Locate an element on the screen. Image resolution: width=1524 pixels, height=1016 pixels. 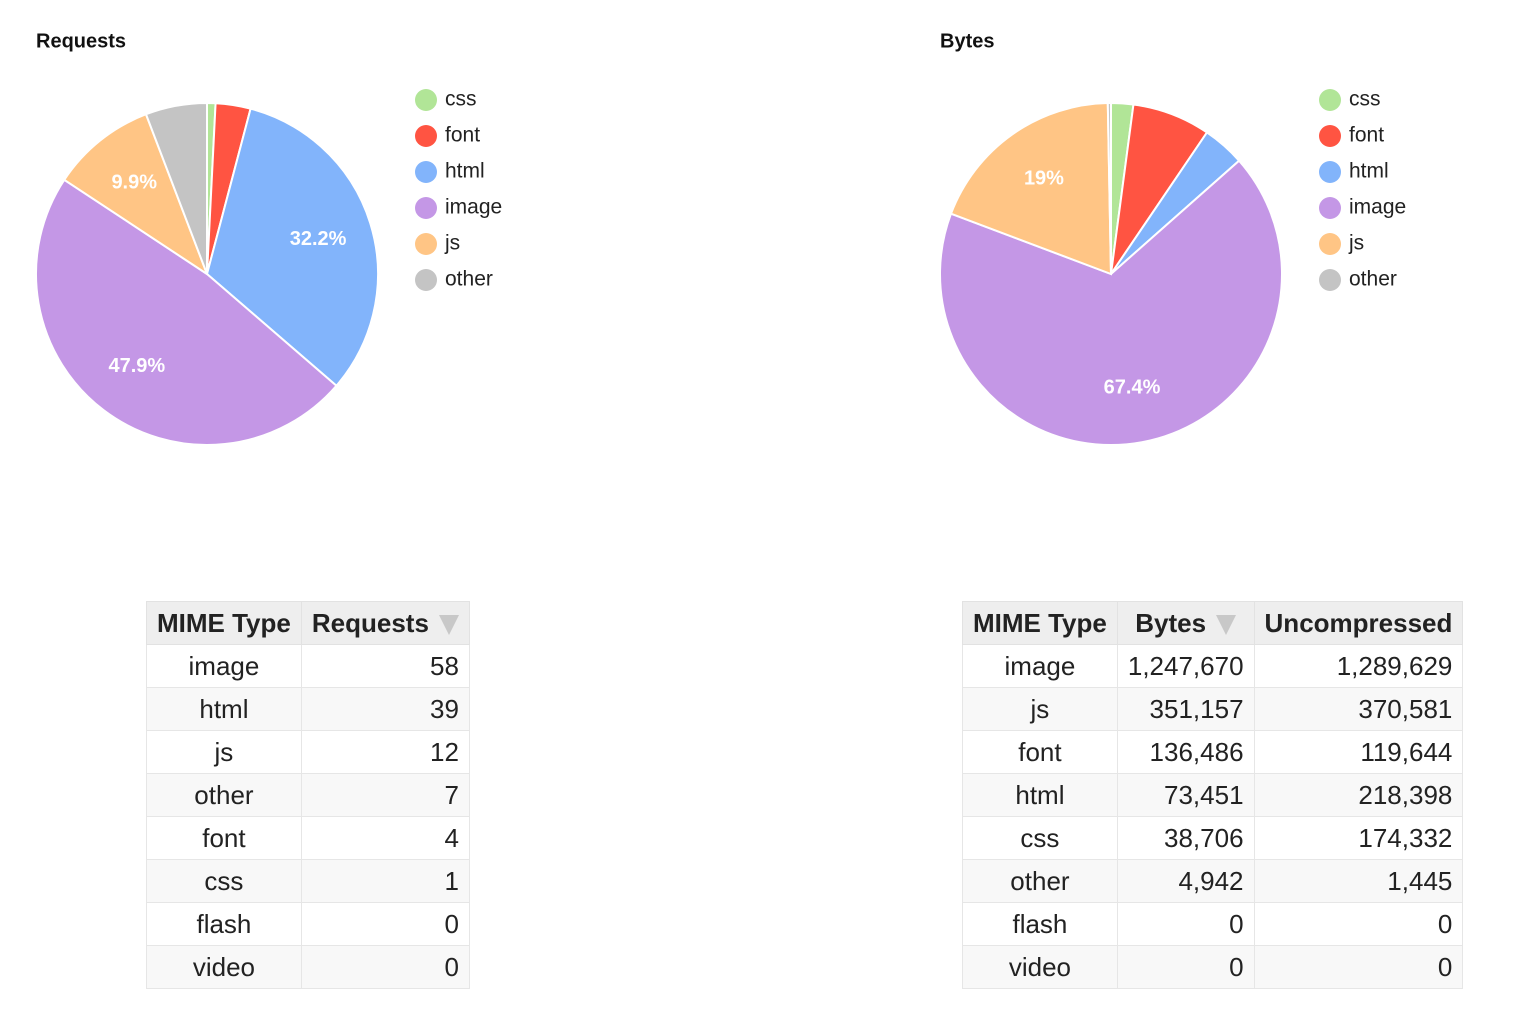
table-row: js 12 is located at coordinates (308, 752).